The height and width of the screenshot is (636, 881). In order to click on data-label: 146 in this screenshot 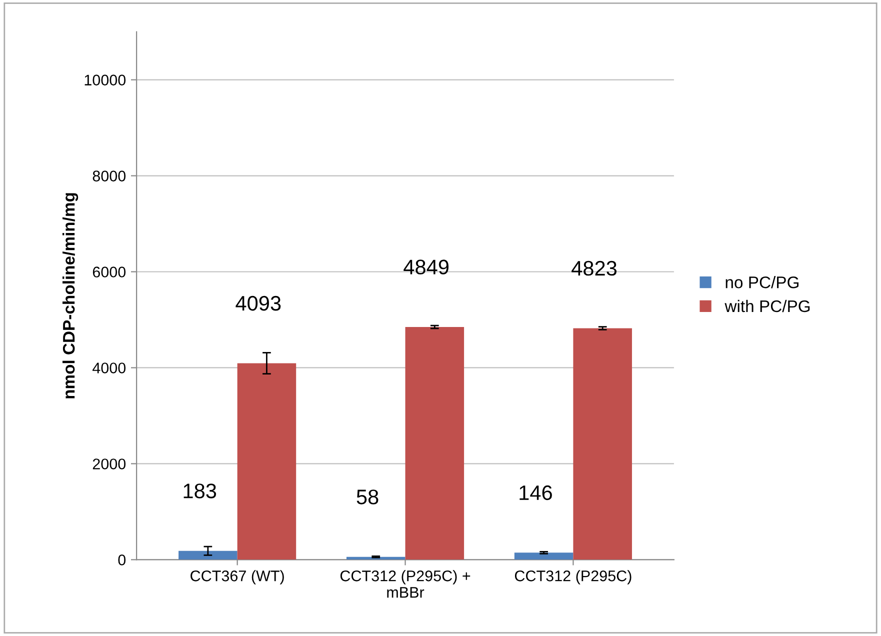, I will do `click(536, 492)`.